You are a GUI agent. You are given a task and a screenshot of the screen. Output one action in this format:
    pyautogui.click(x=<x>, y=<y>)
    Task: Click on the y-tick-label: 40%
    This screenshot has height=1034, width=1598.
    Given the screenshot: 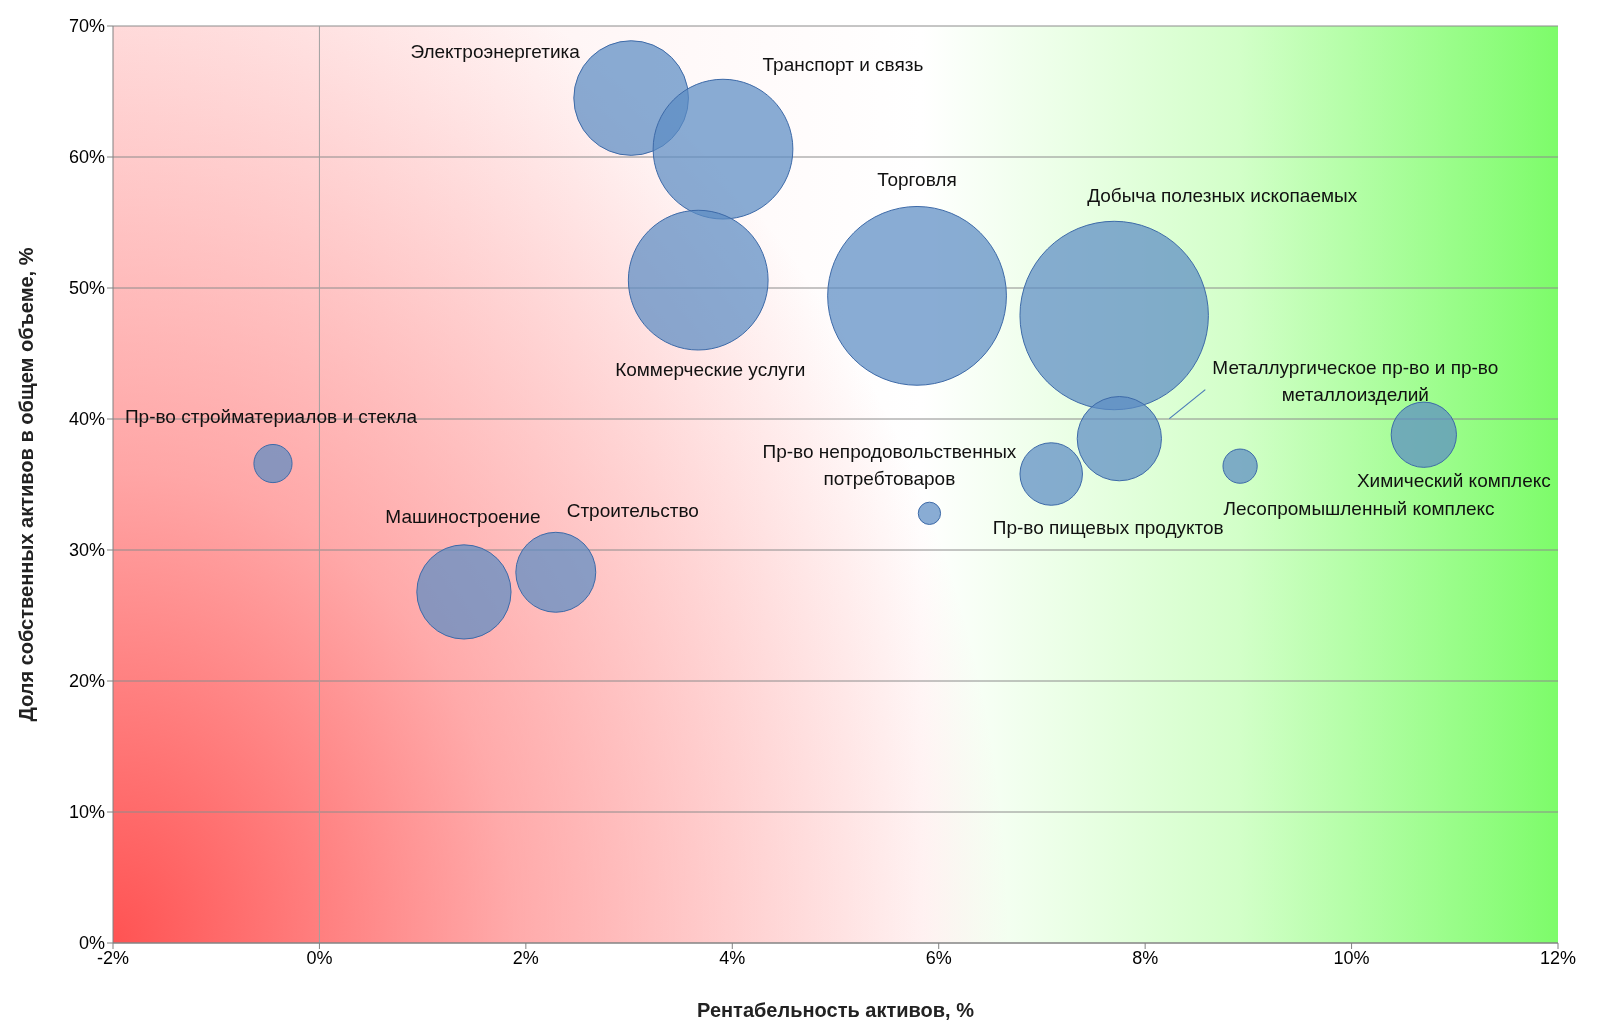 What is the action you would take?
    pyautogui.click(x=86, y=419)
    